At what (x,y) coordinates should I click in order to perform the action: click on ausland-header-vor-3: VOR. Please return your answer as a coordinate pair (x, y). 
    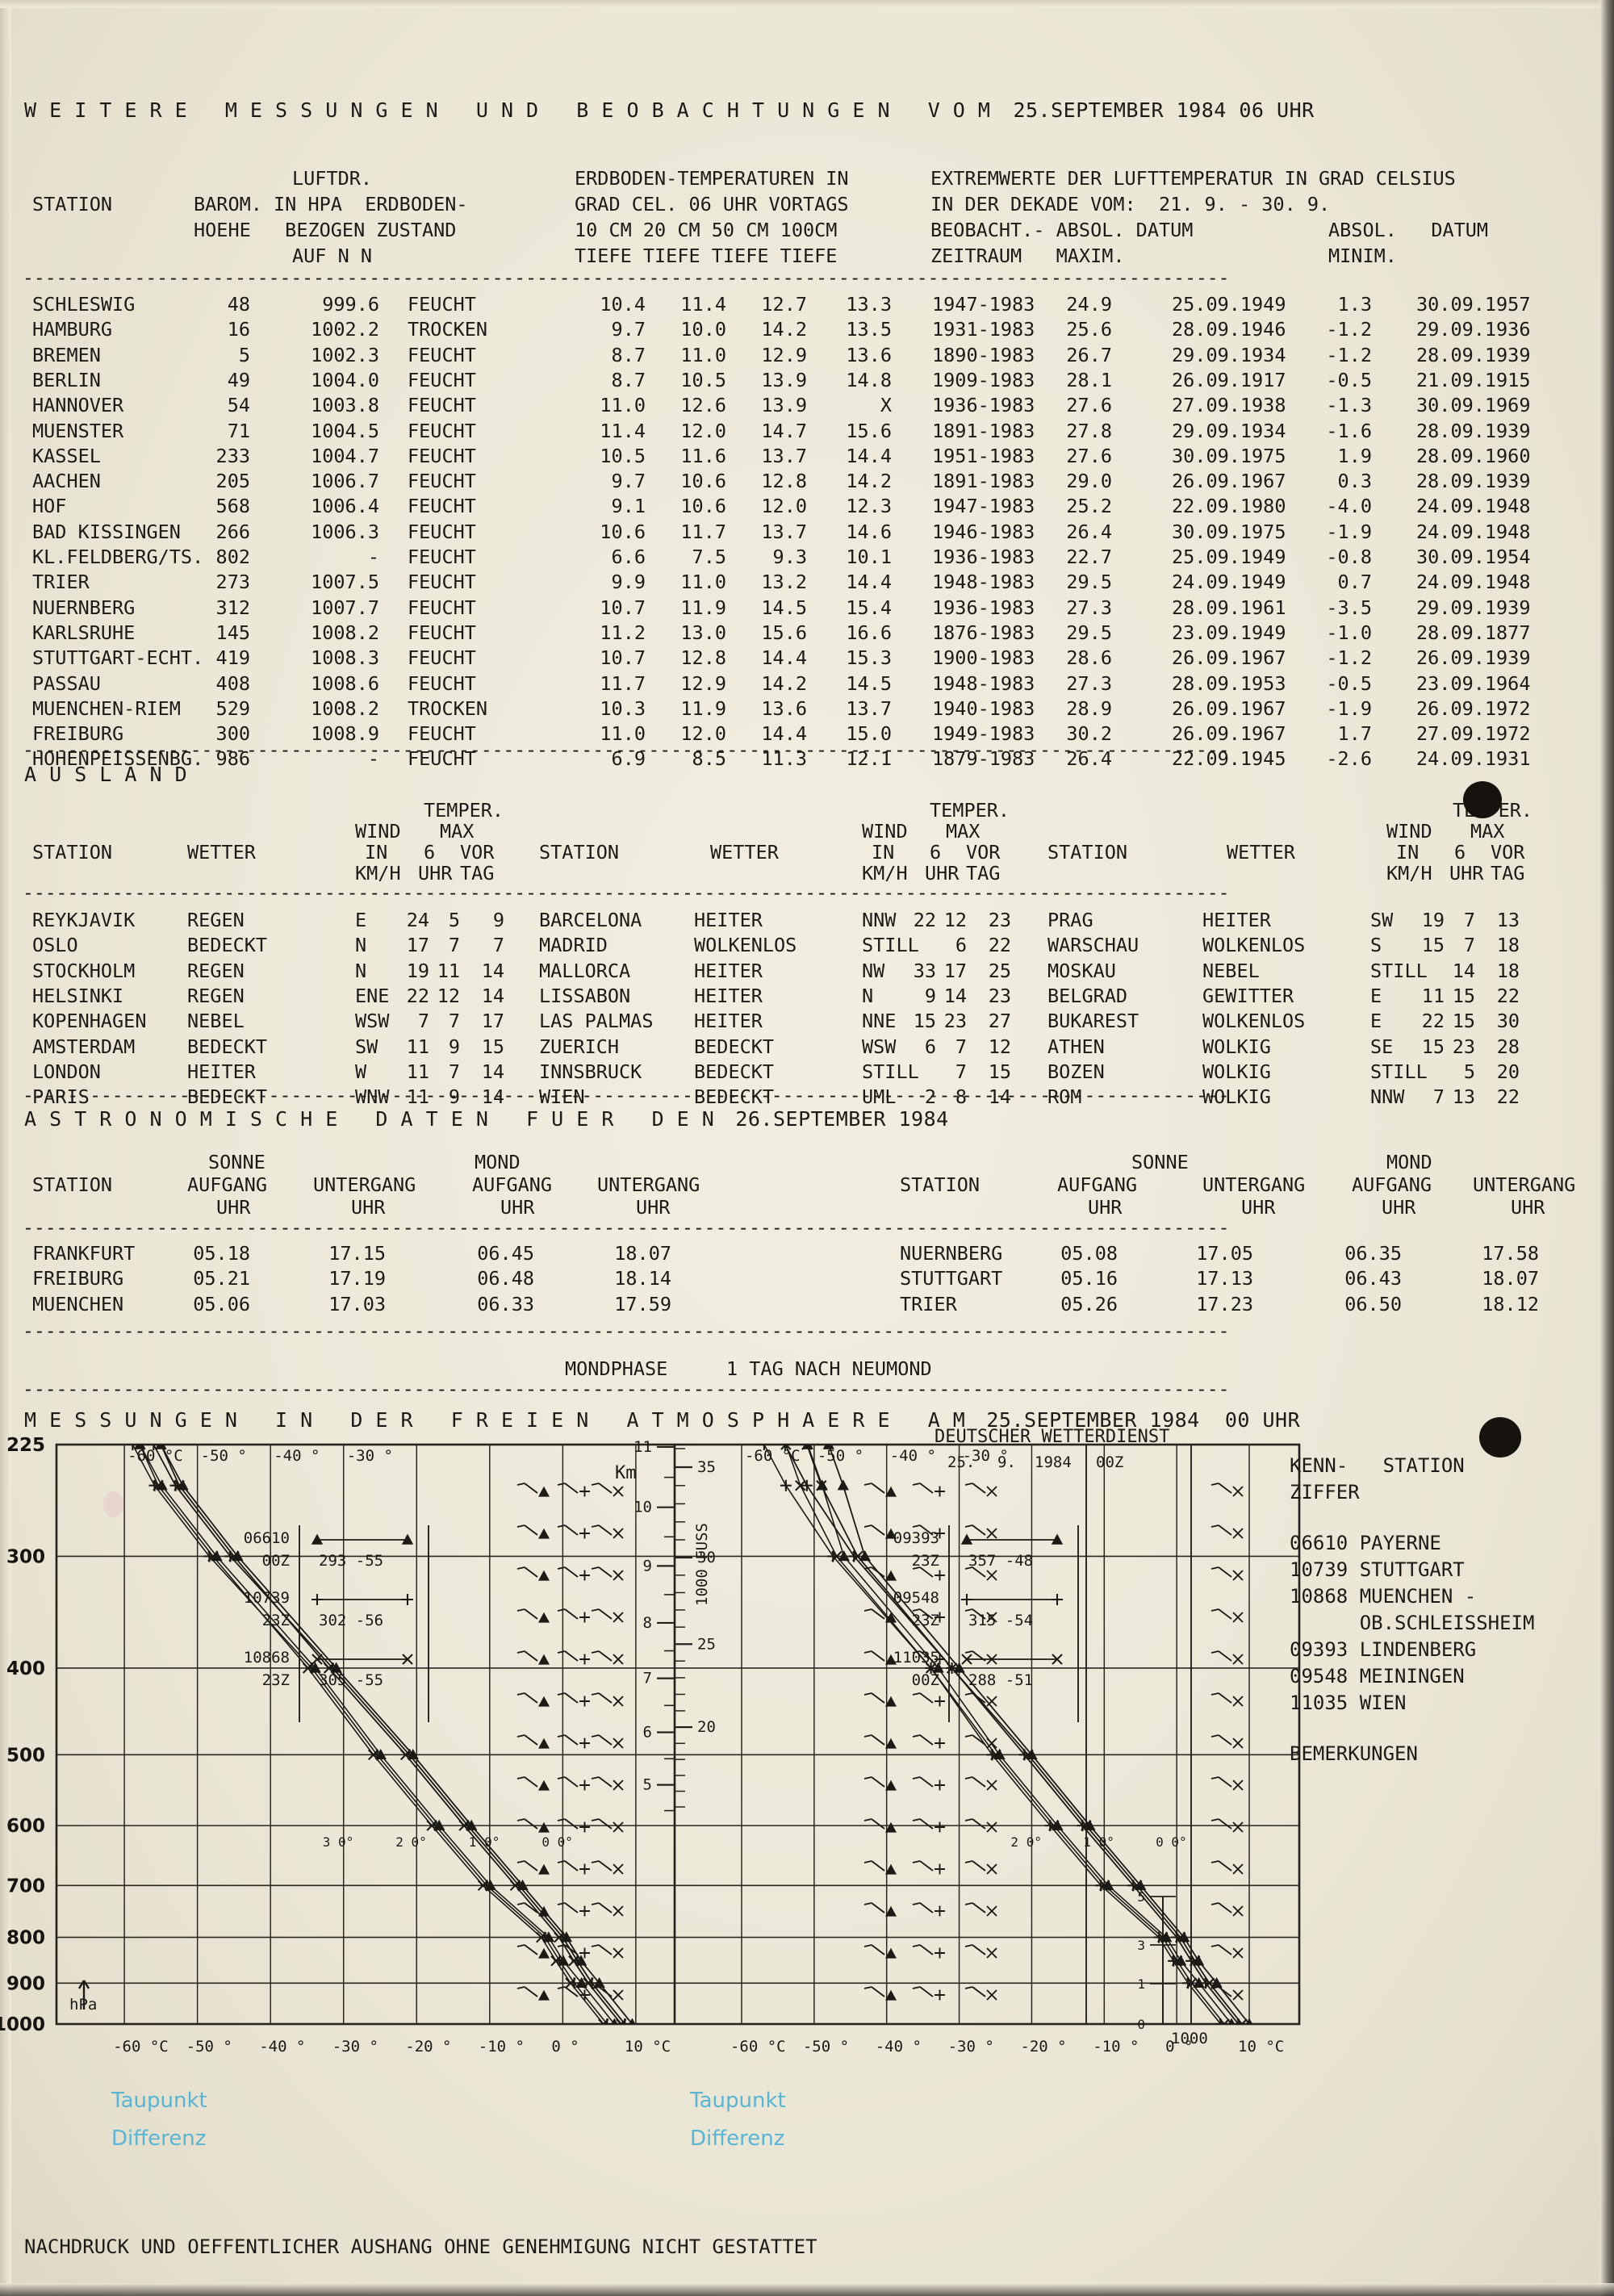
    Looking at the image, I should click on (1508, 852).